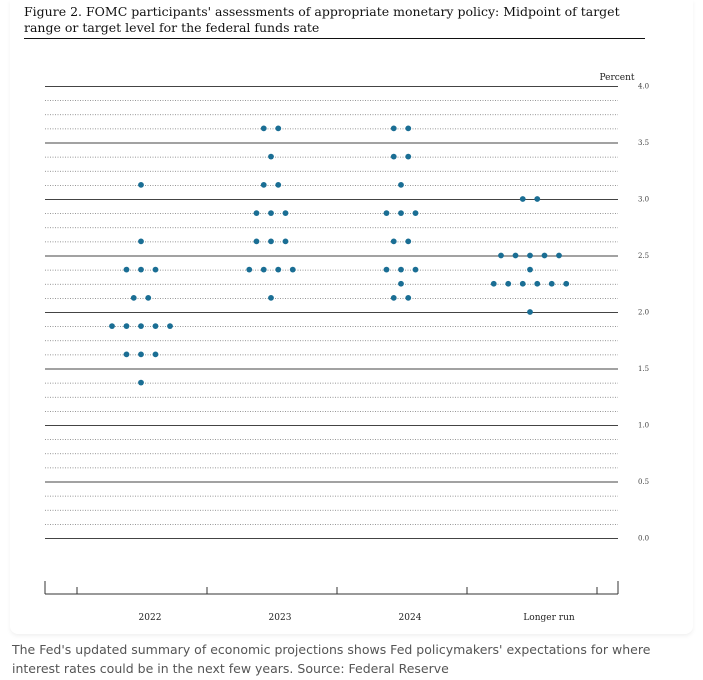 This screenshot has height=680, width=703. Describe the element at coordinates (643, 87) in the screenshot. I see `y-tick-label: 4.0` at that location.